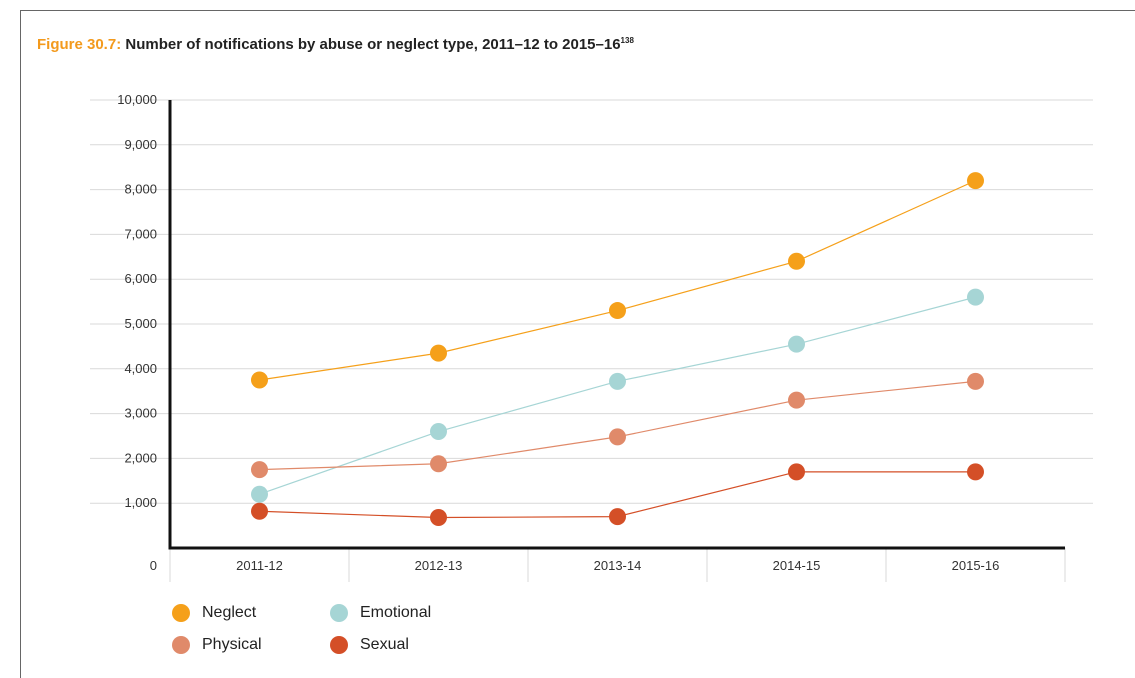 This screenshot has width=1135, height=678. What do you see at coordinates (797, 565) in the screenshot?
I see `x-tick-label: 2014-15` at bounding box center [797, 565].